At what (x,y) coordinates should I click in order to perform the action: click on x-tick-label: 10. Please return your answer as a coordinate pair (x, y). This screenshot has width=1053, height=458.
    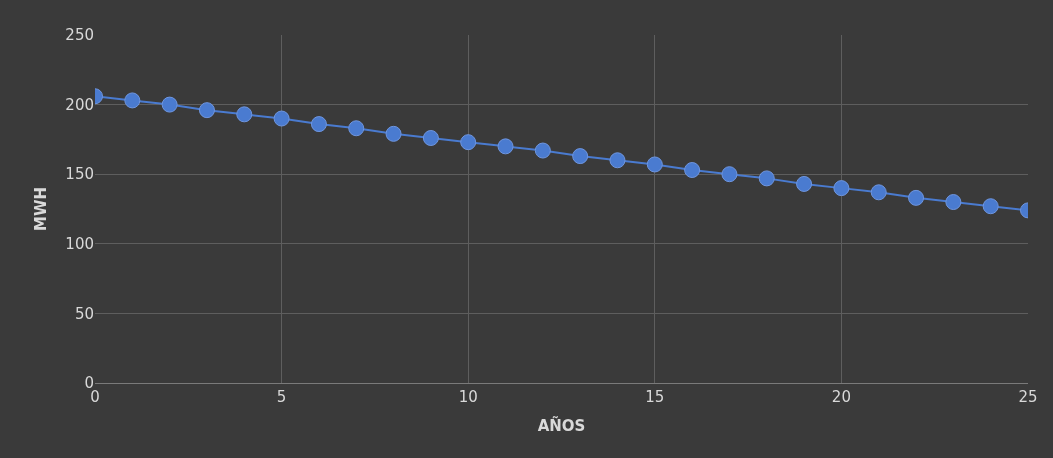
    Looking at the image, I should click on (468, 397).